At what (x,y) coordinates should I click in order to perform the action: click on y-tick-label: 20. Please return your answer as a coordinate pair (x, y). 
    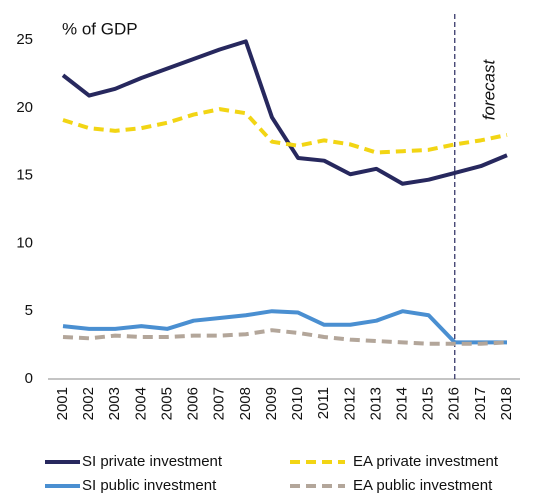
    Looking at the image, I should click on (24, 107).